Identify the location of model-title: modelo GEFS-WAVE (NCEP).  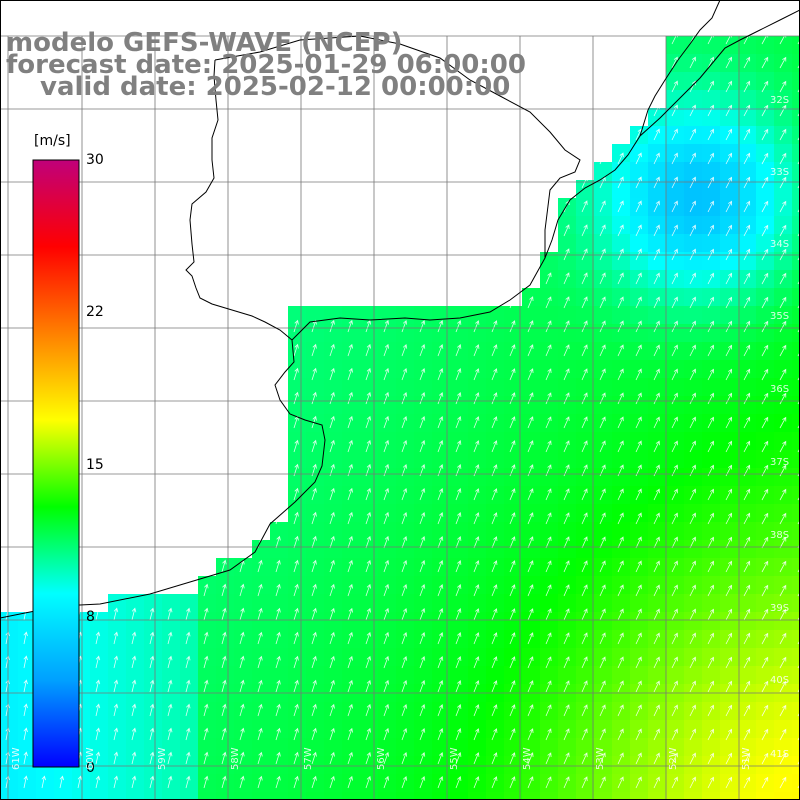
(204, 43).